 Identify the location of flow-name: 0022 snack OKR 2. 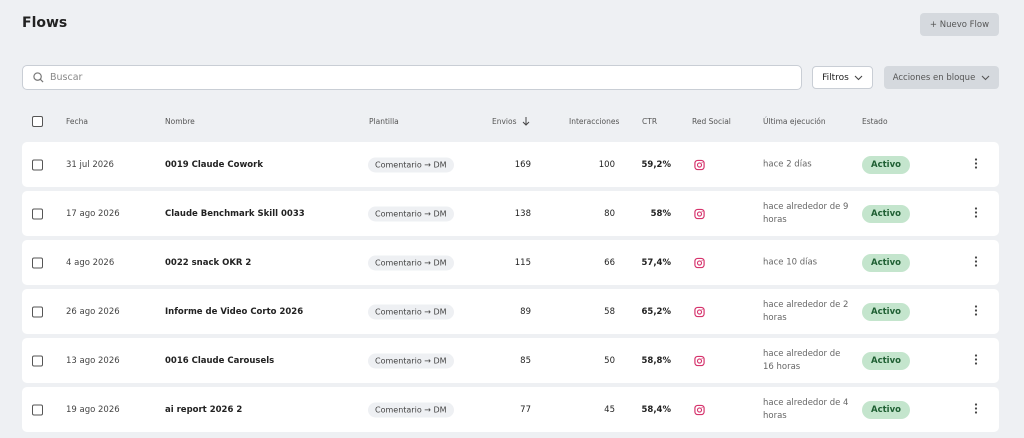
(208, 262).